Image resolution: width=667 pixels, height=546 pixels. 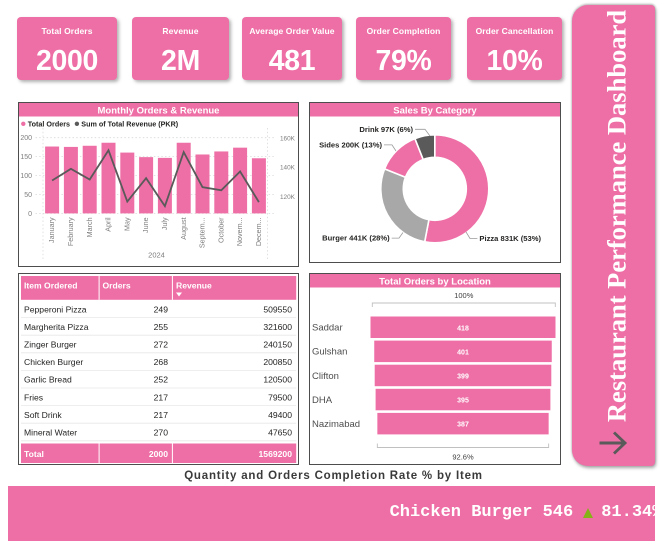 What do you see at coordinates (145, 225) in the screenshot?
I see `svg-text: June` at bounding box center [145, 225].